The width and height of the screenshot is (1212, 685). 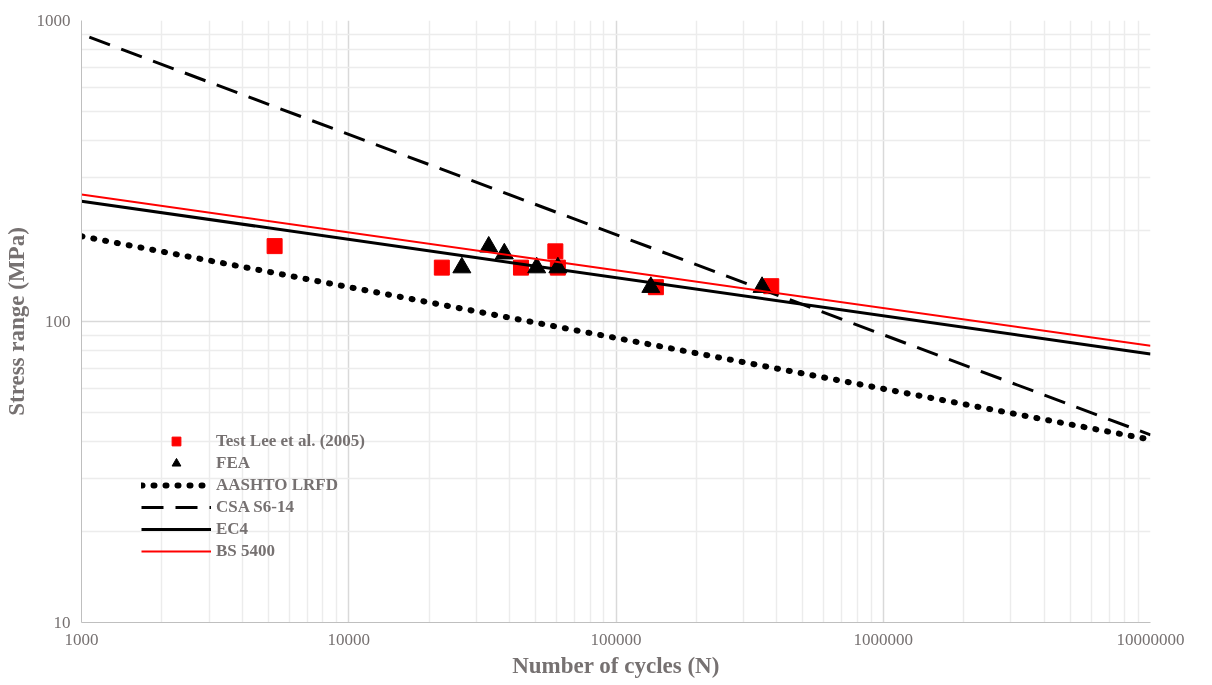 What do you see at coordinates (232, 529) in the screenshot?
I see `legend-label: EC4` at bounding box center [232, 529].